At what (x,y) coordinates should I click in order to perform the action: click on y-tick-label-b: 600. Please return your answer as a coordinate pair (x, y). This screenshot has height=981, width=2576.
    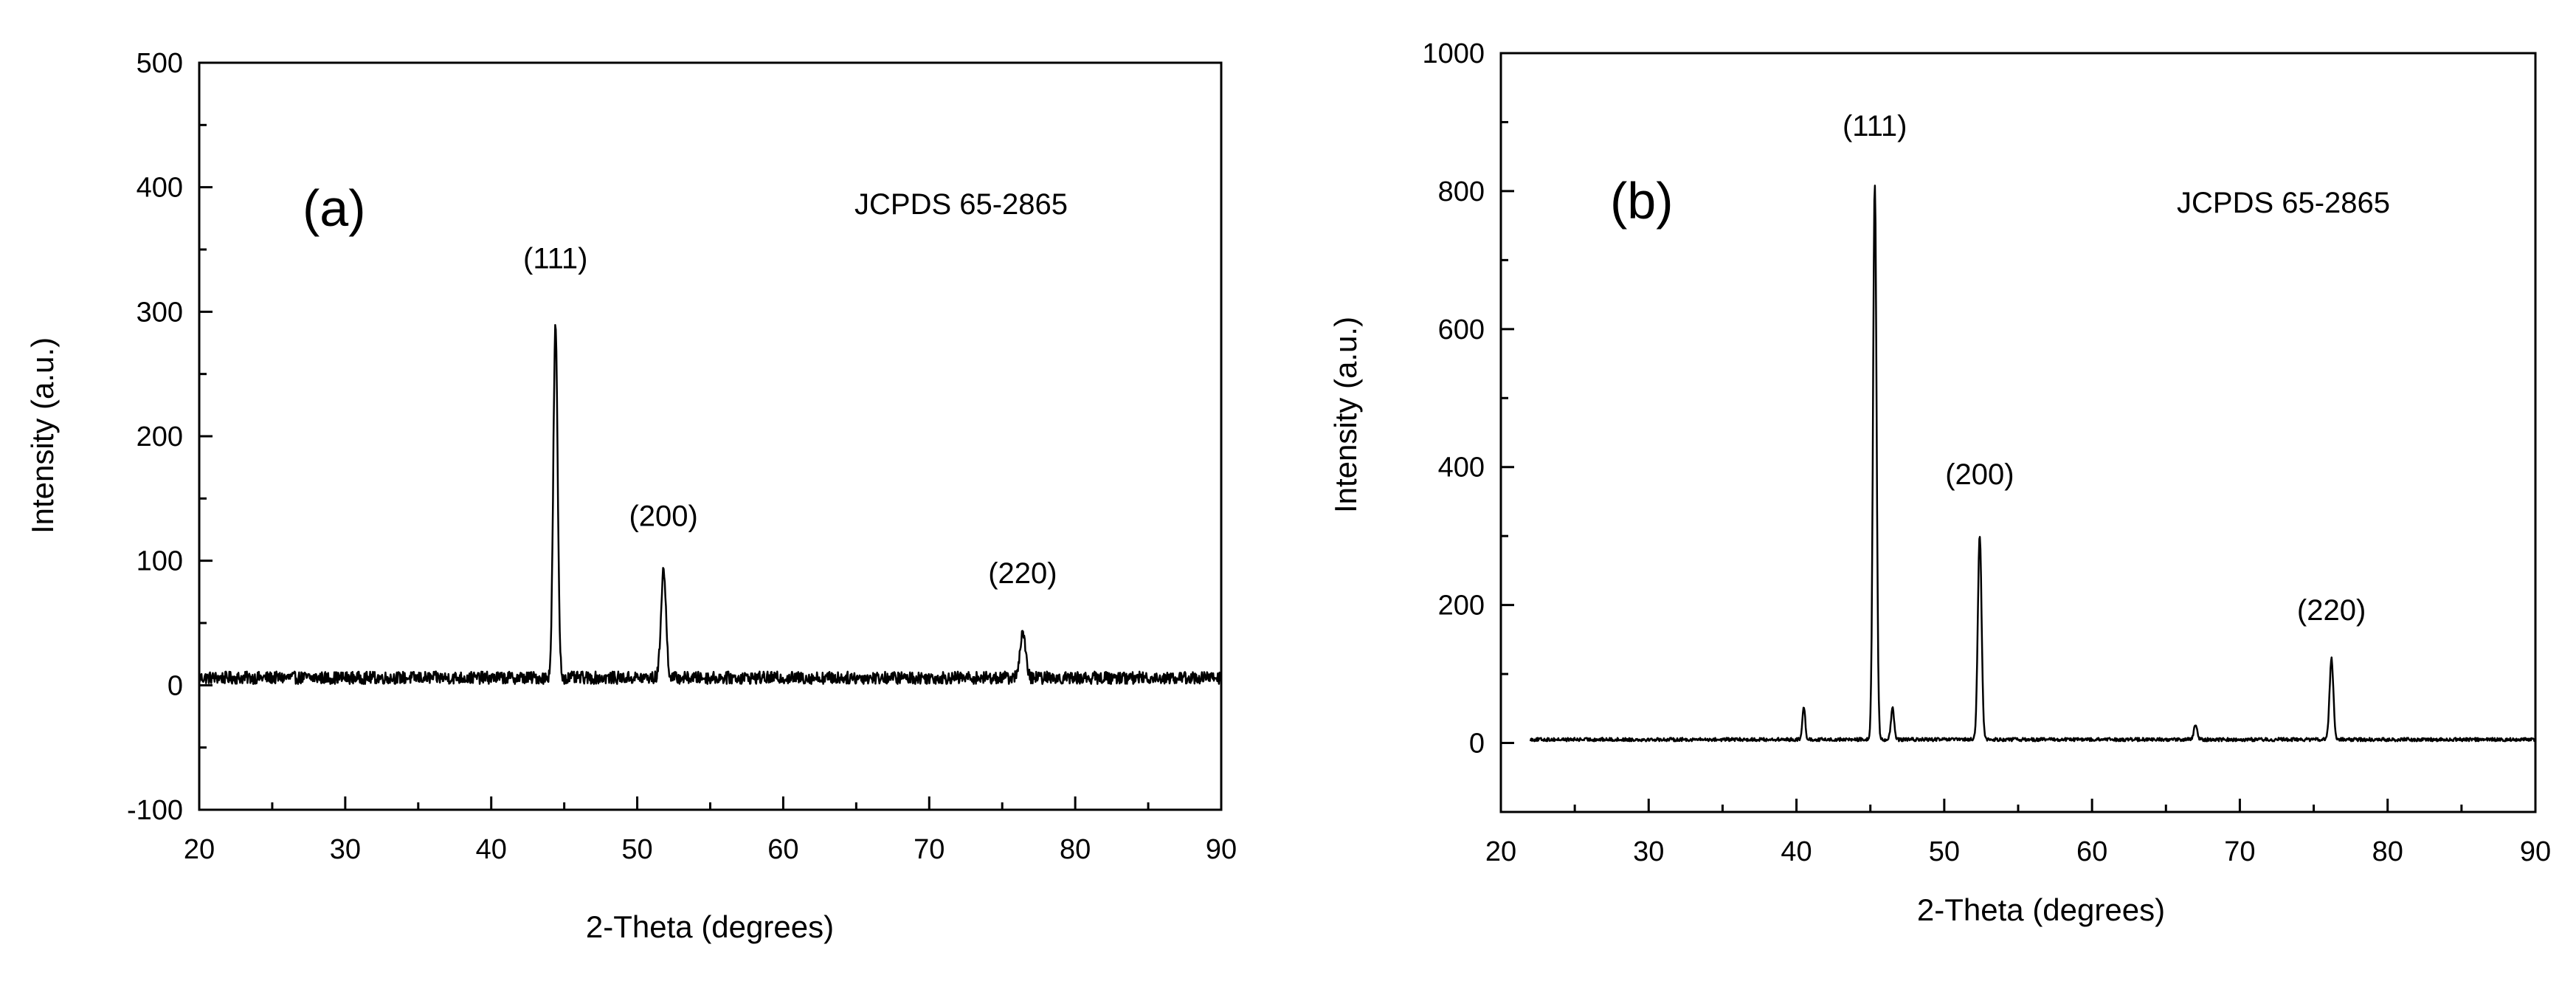
    Looking at the image, I should click on (1461, 329).